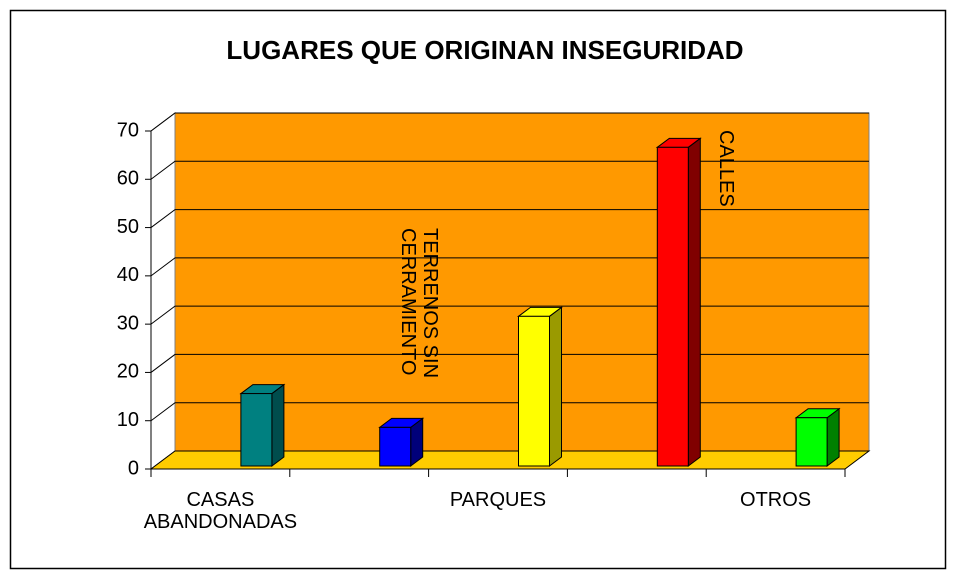  What do you see at coordinates (128, 227) in the screenshot?
I see `y-tick-label: 50` at bounding box center [128, 227].